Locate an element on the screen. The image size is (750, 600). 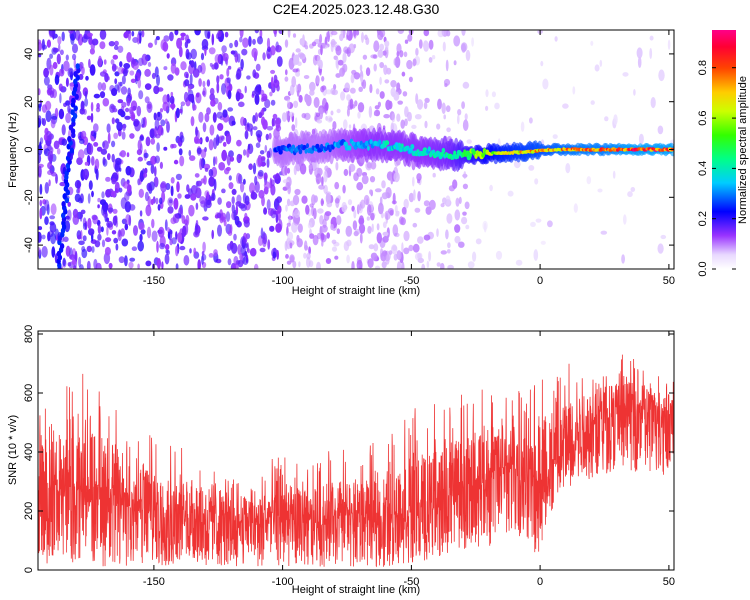
snr-ylabel: SNR (10 * v/v) is located at coordinates (13, 450).